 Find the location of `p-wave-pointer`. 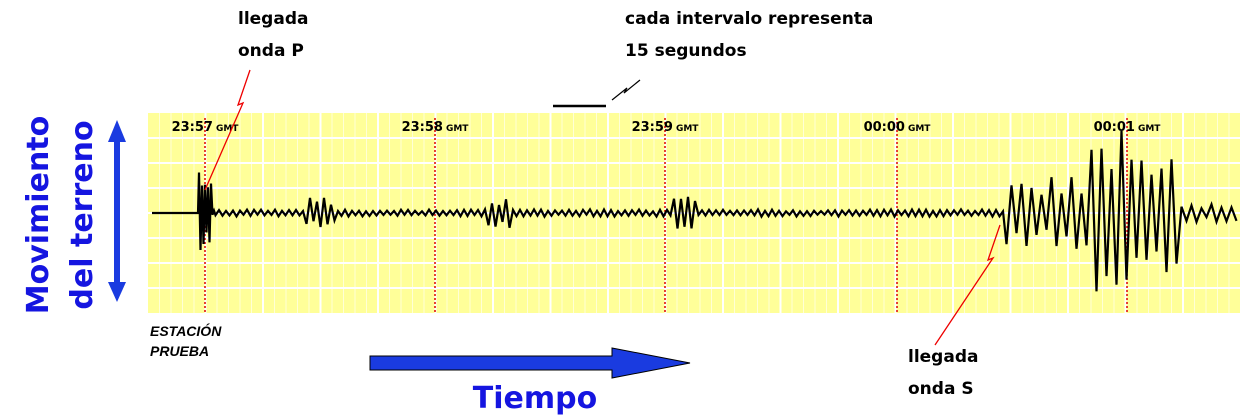

p-wave-pointer is located at coordinates (227, 130).